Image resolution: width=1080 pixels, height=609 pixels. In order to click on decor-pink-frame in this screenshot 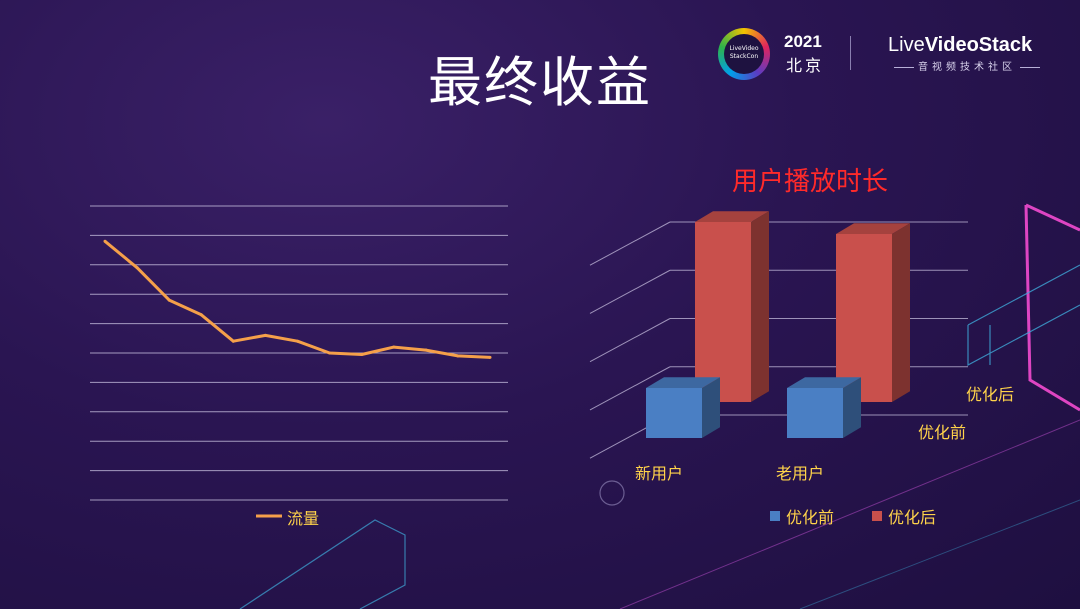, I will do `click(1052, 307)`.